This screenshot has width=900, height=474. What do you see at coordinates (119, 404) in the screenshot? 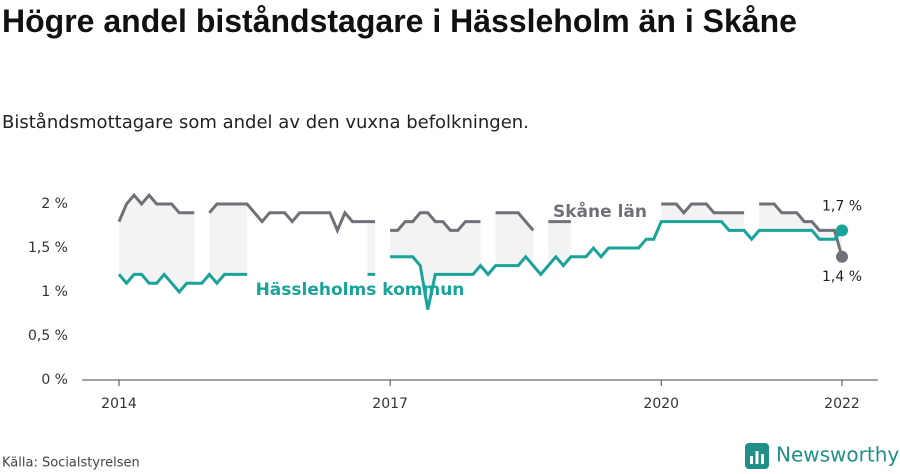
I see `x-tick-label: 2014` at bounding box center [119, 404].